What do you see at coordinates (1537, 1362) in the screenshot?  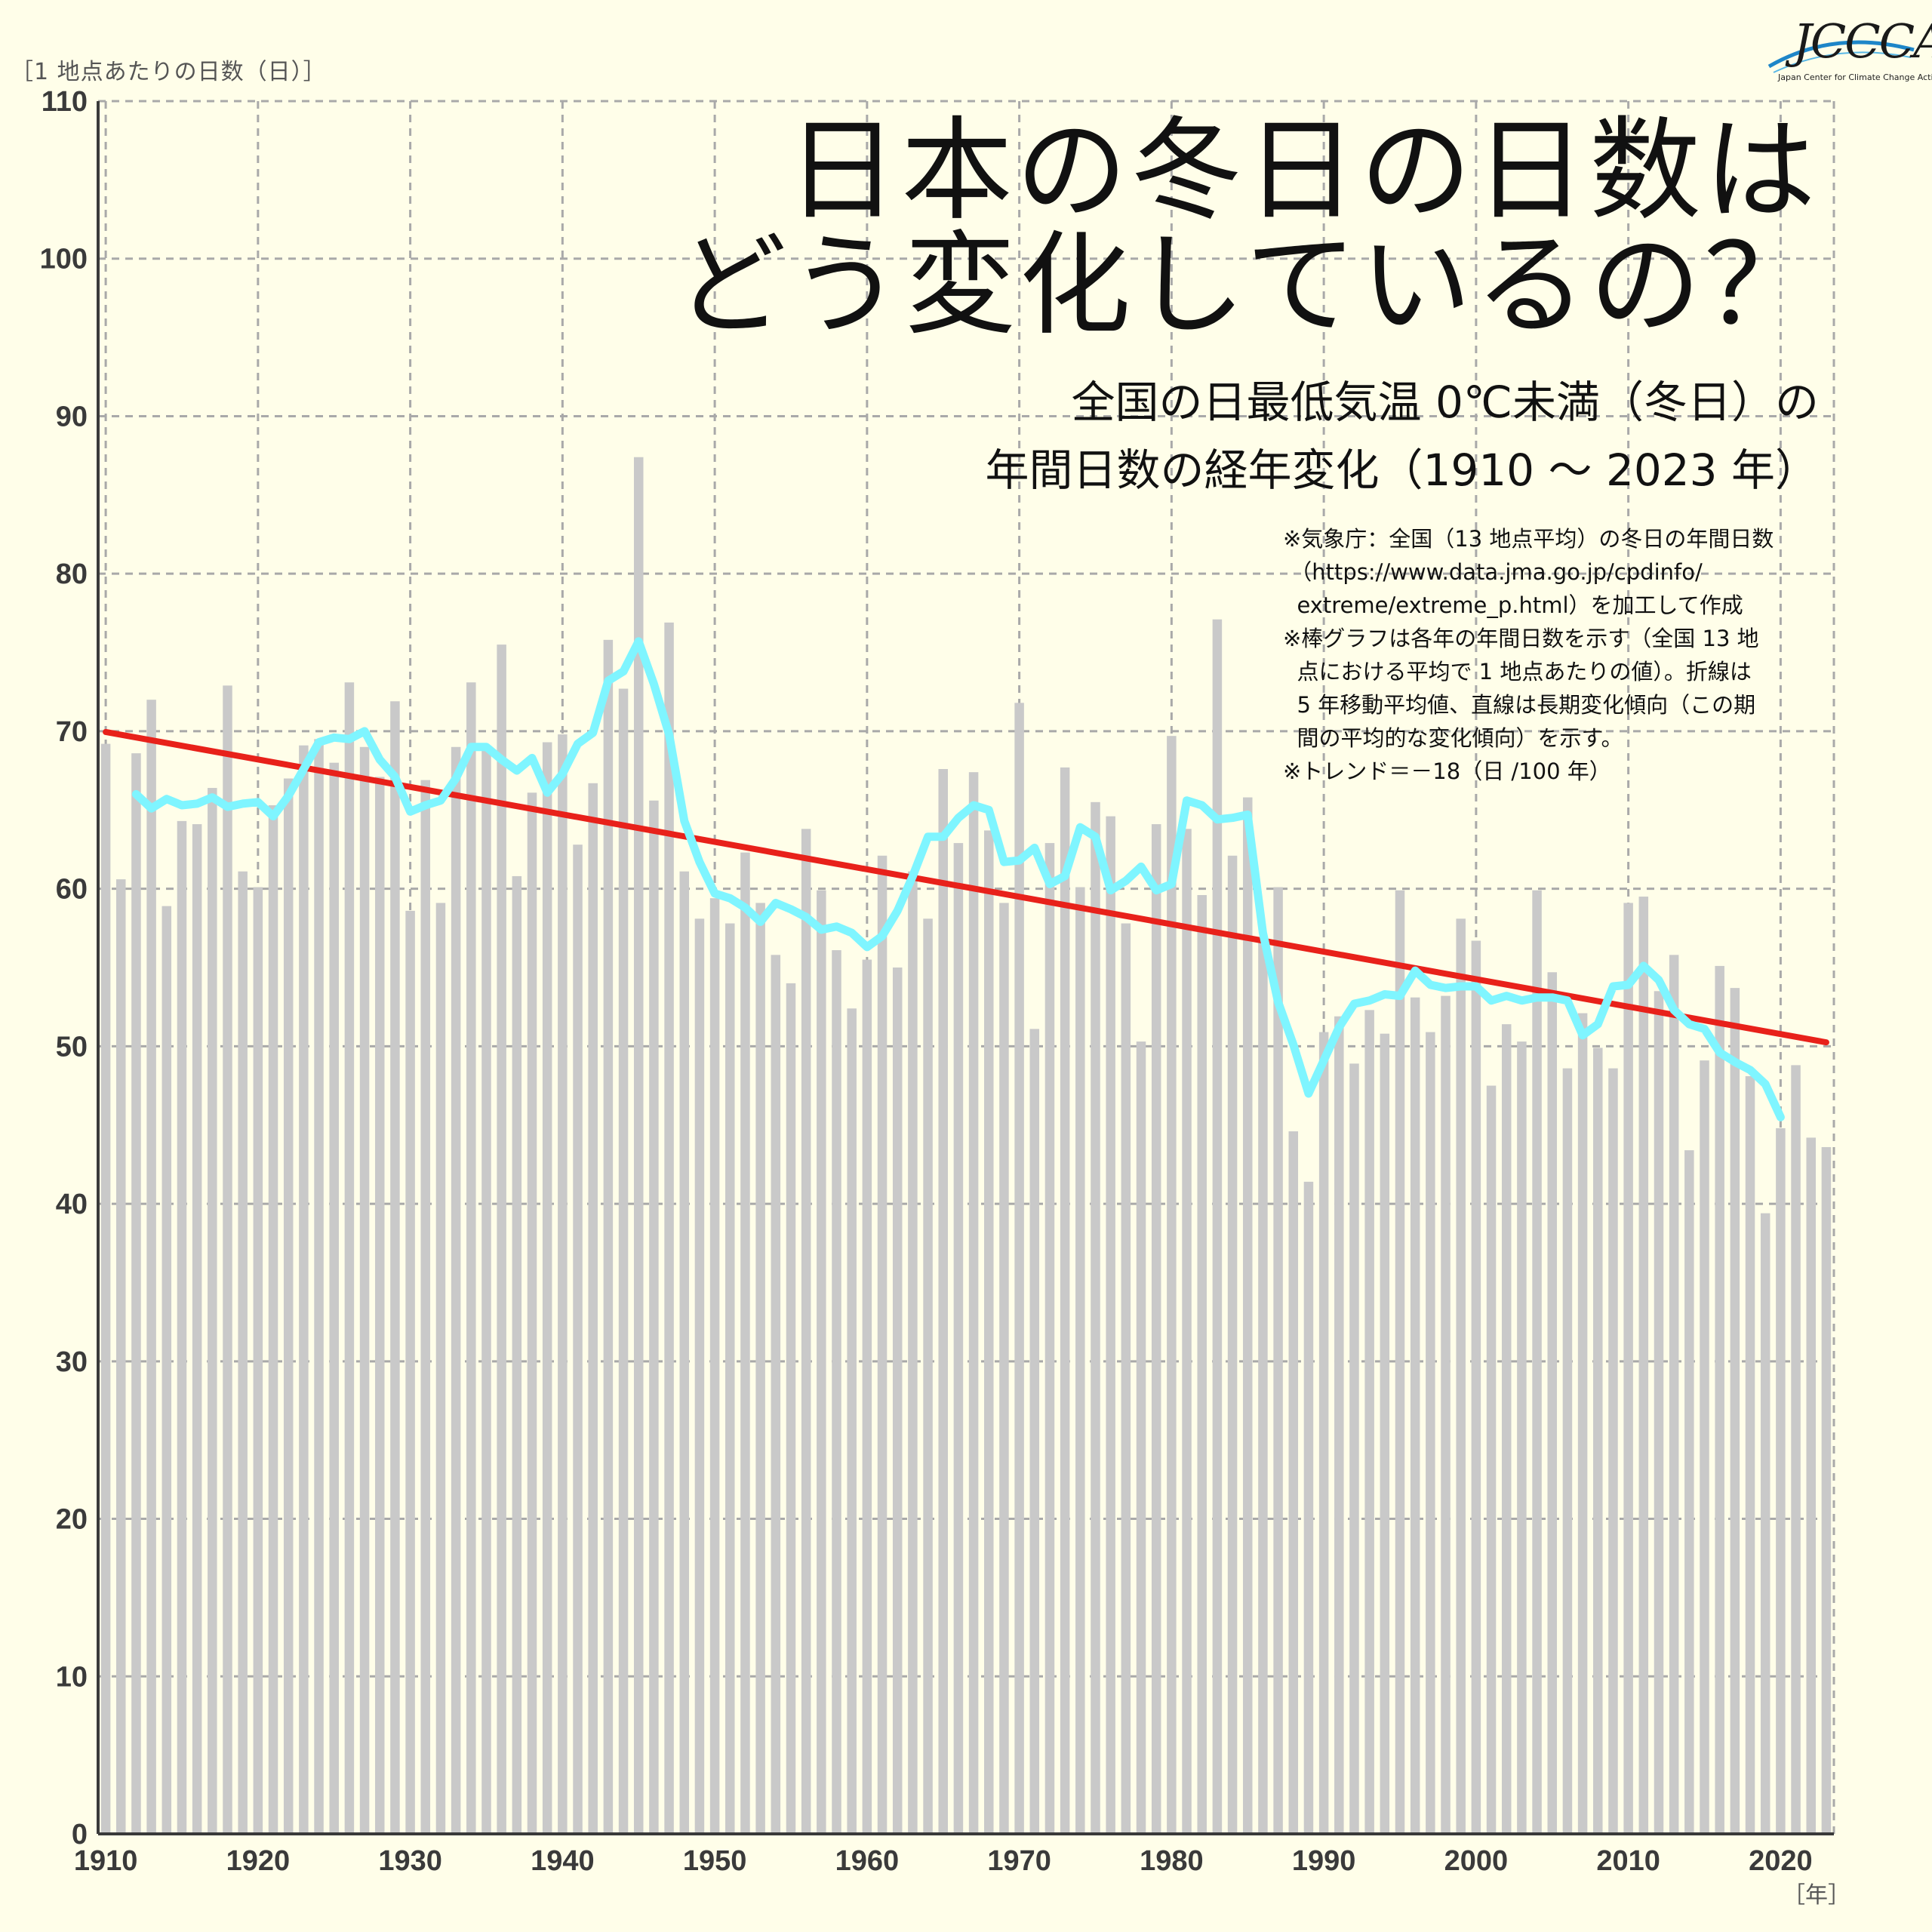 I see `bar-2004` at bounding box center [1537, 1362].